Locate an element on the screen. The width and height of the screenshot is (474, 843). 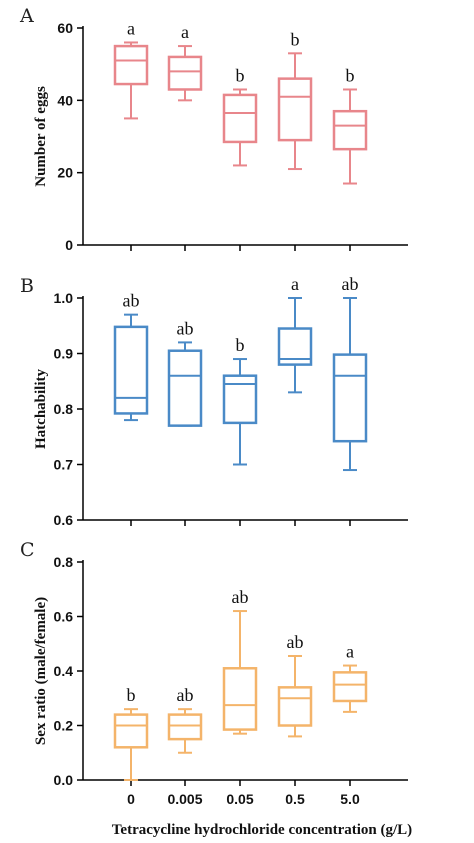
box-0: b is located at coordinates (131, 733).